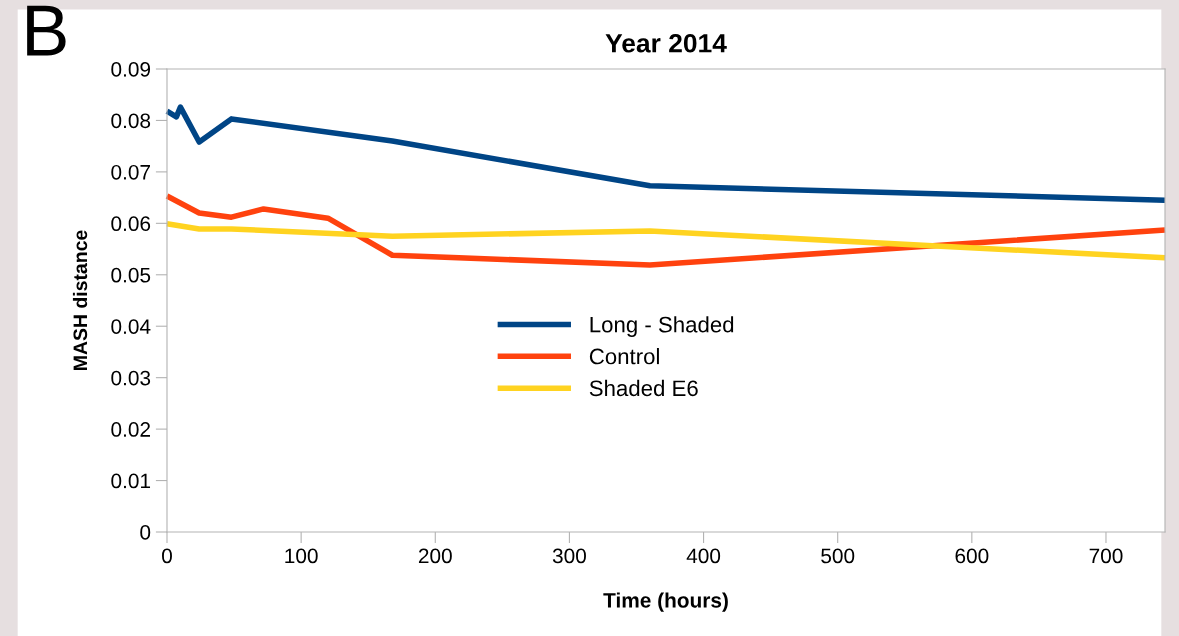  I want to click on x-tick-label: 400, so click(703, 556).